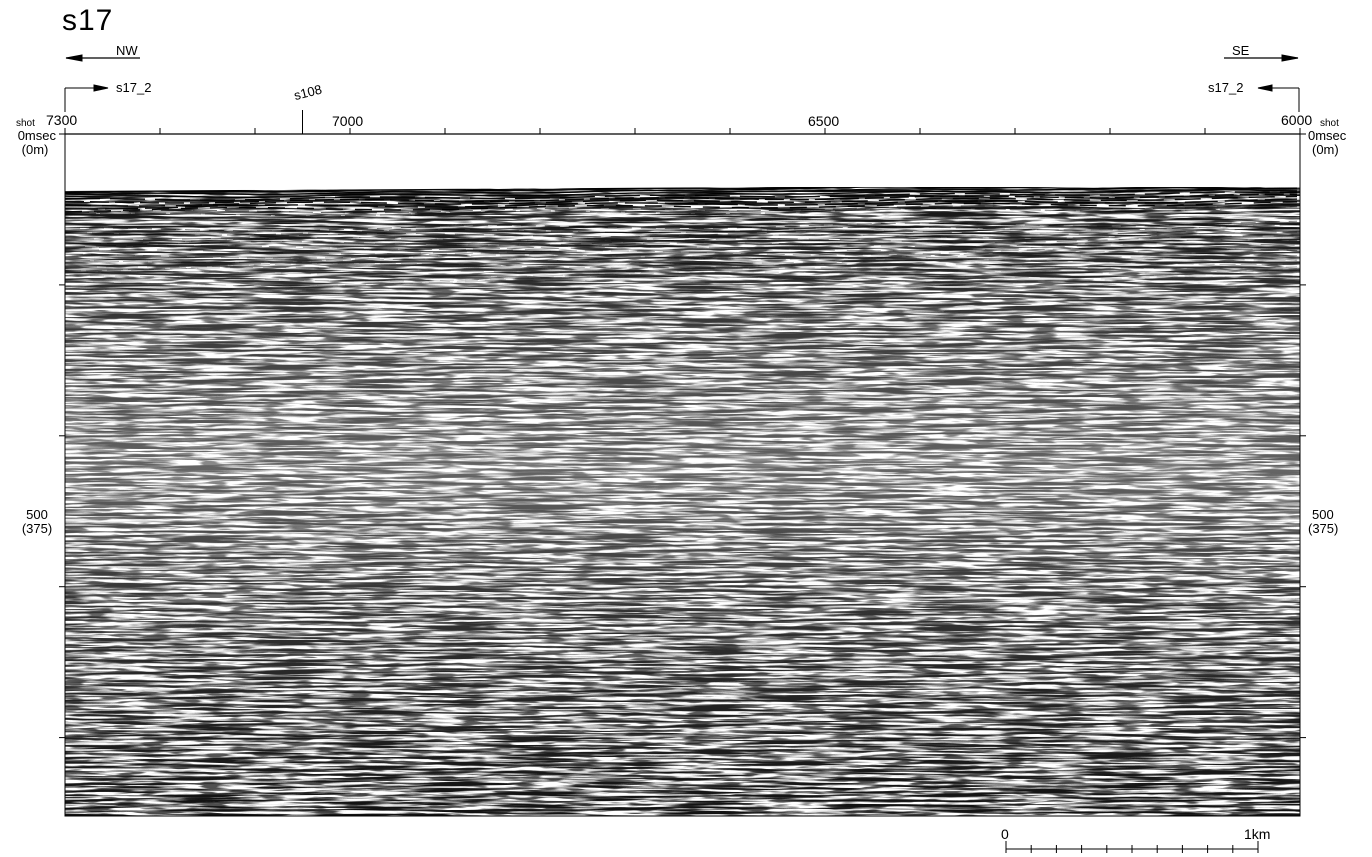 Image resolution: width=1372 pixels, height=857 pixels. What do you see at coordinates (127, 50) in the screenshot?
I see `direction-left-label: NW` at bounding box center [127, 50].